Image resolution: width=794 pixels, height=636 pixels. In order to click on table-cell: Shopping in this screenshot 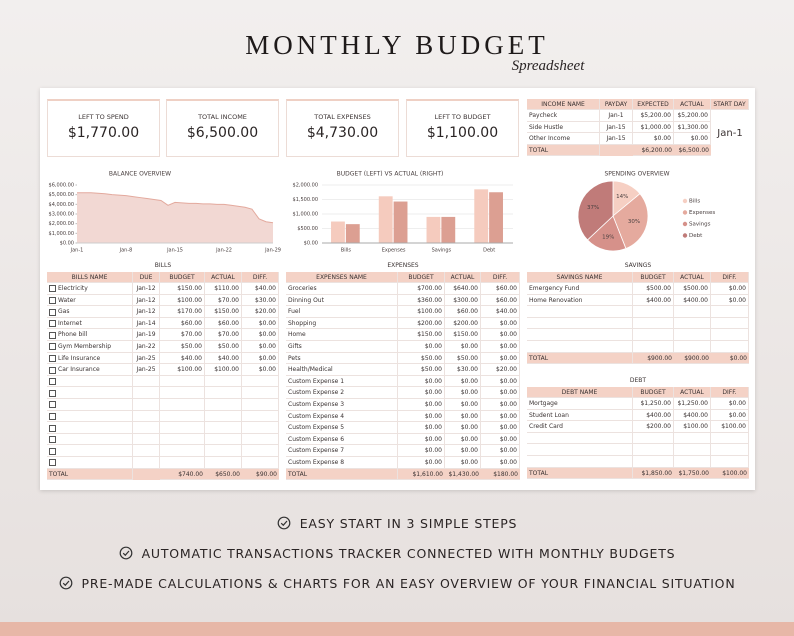, I will do `click(342, 323)`.